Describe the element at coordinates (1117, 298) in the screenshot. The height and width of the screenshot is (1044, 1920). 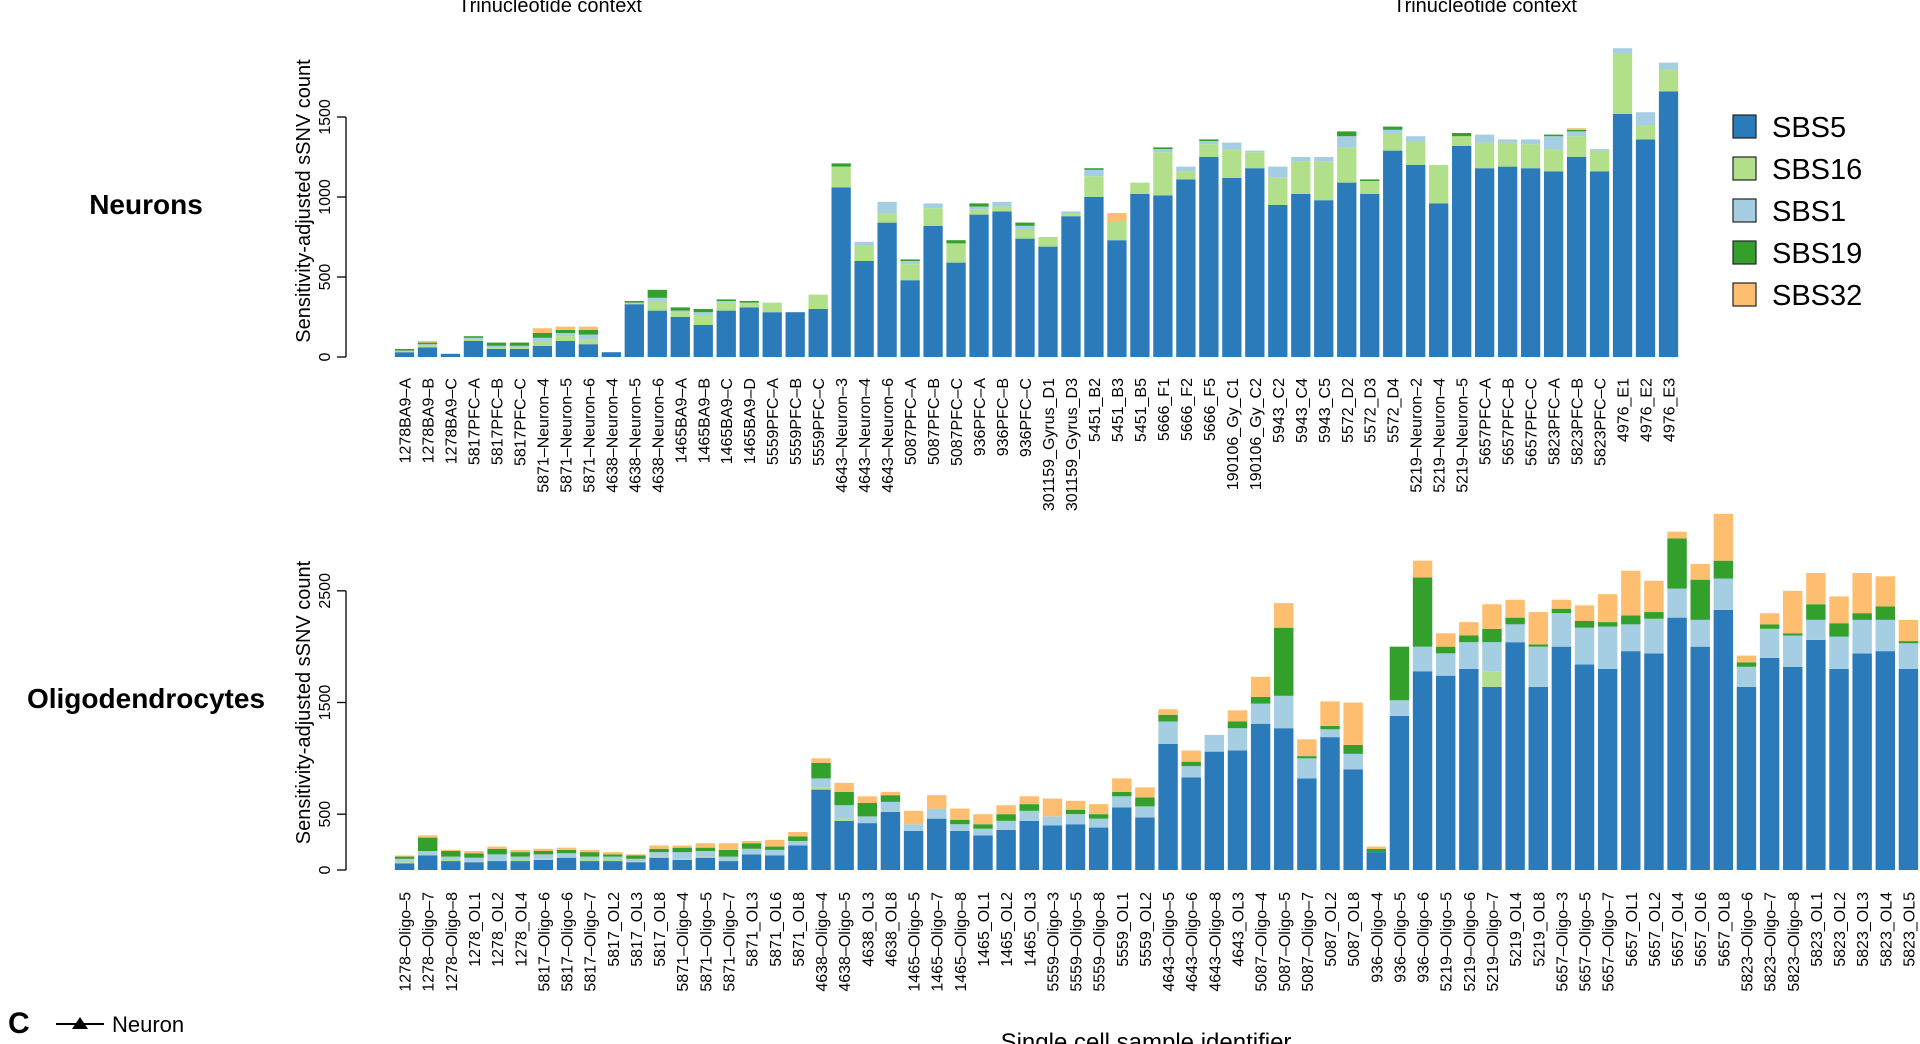
I see `bar-sbs5-5451-b3` at that location.